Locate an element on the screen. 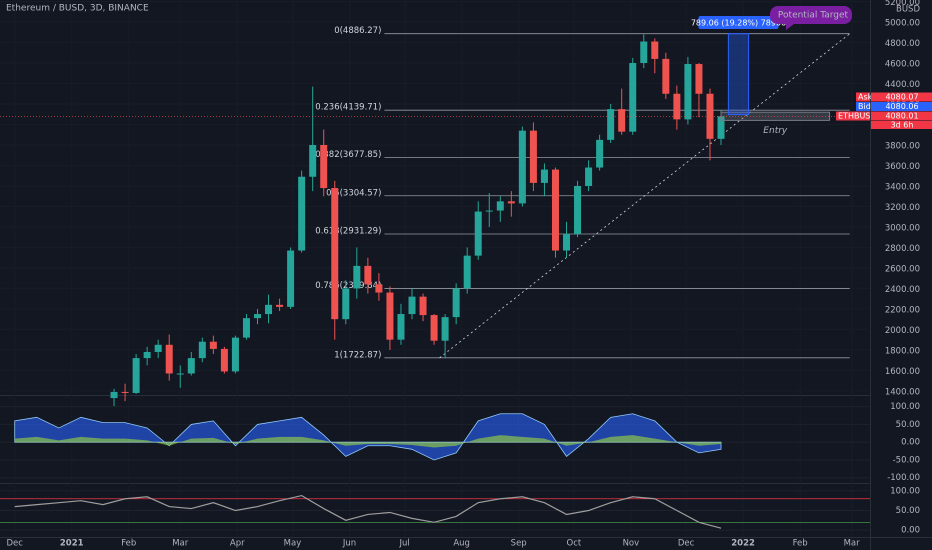 The height and width of the screenshot is (550, 932). y-tick-label: 100.00 is located at coordinates (905, 407).